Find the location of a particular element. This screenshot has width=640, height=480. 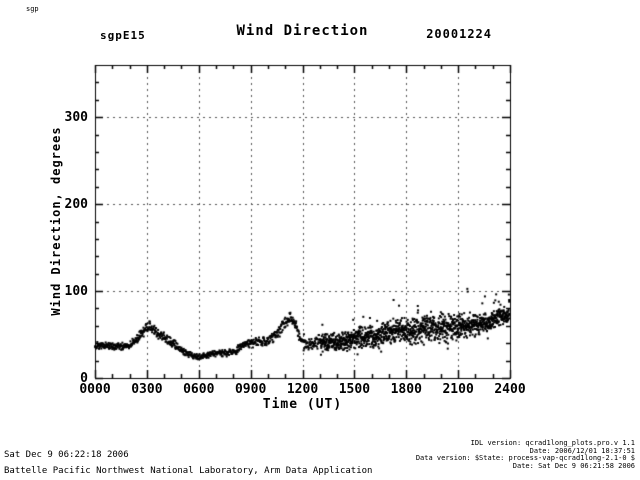

x-tick-label: 1200 is located at coordinates (302, 389).